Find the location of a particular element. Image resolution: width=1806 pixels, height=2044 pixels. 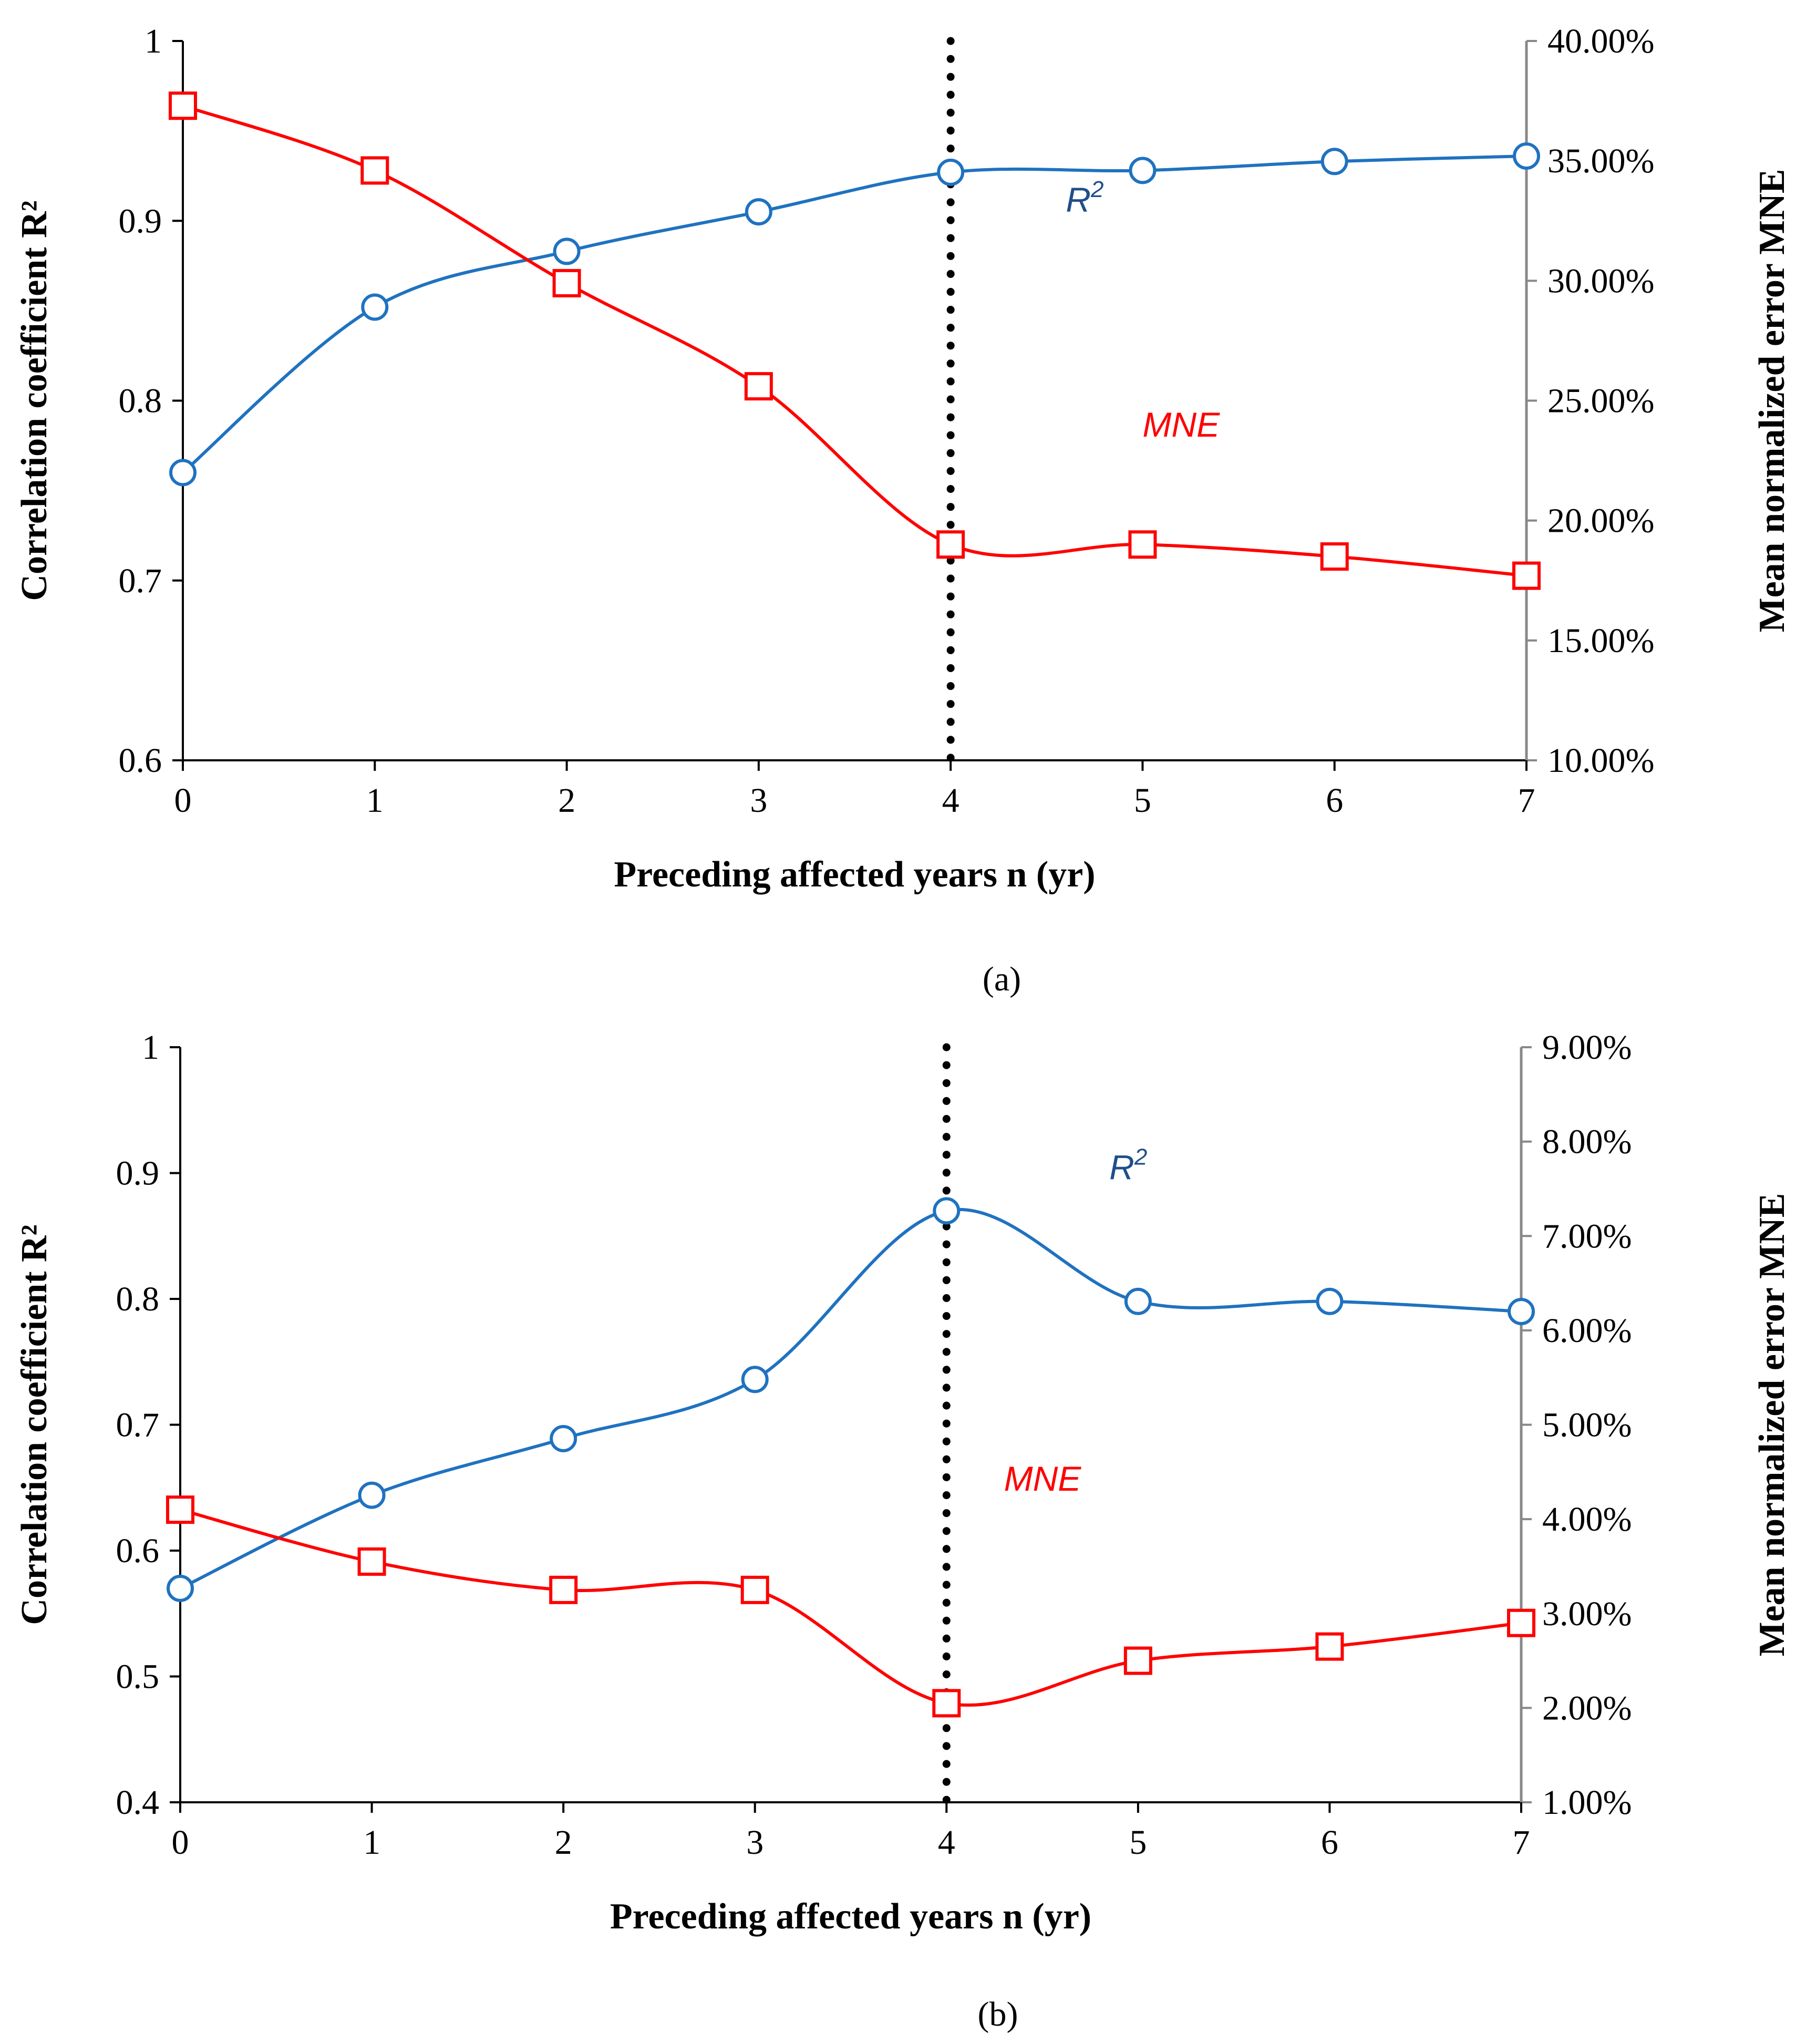

mne-series-line is located at coordinates (851, 1607).